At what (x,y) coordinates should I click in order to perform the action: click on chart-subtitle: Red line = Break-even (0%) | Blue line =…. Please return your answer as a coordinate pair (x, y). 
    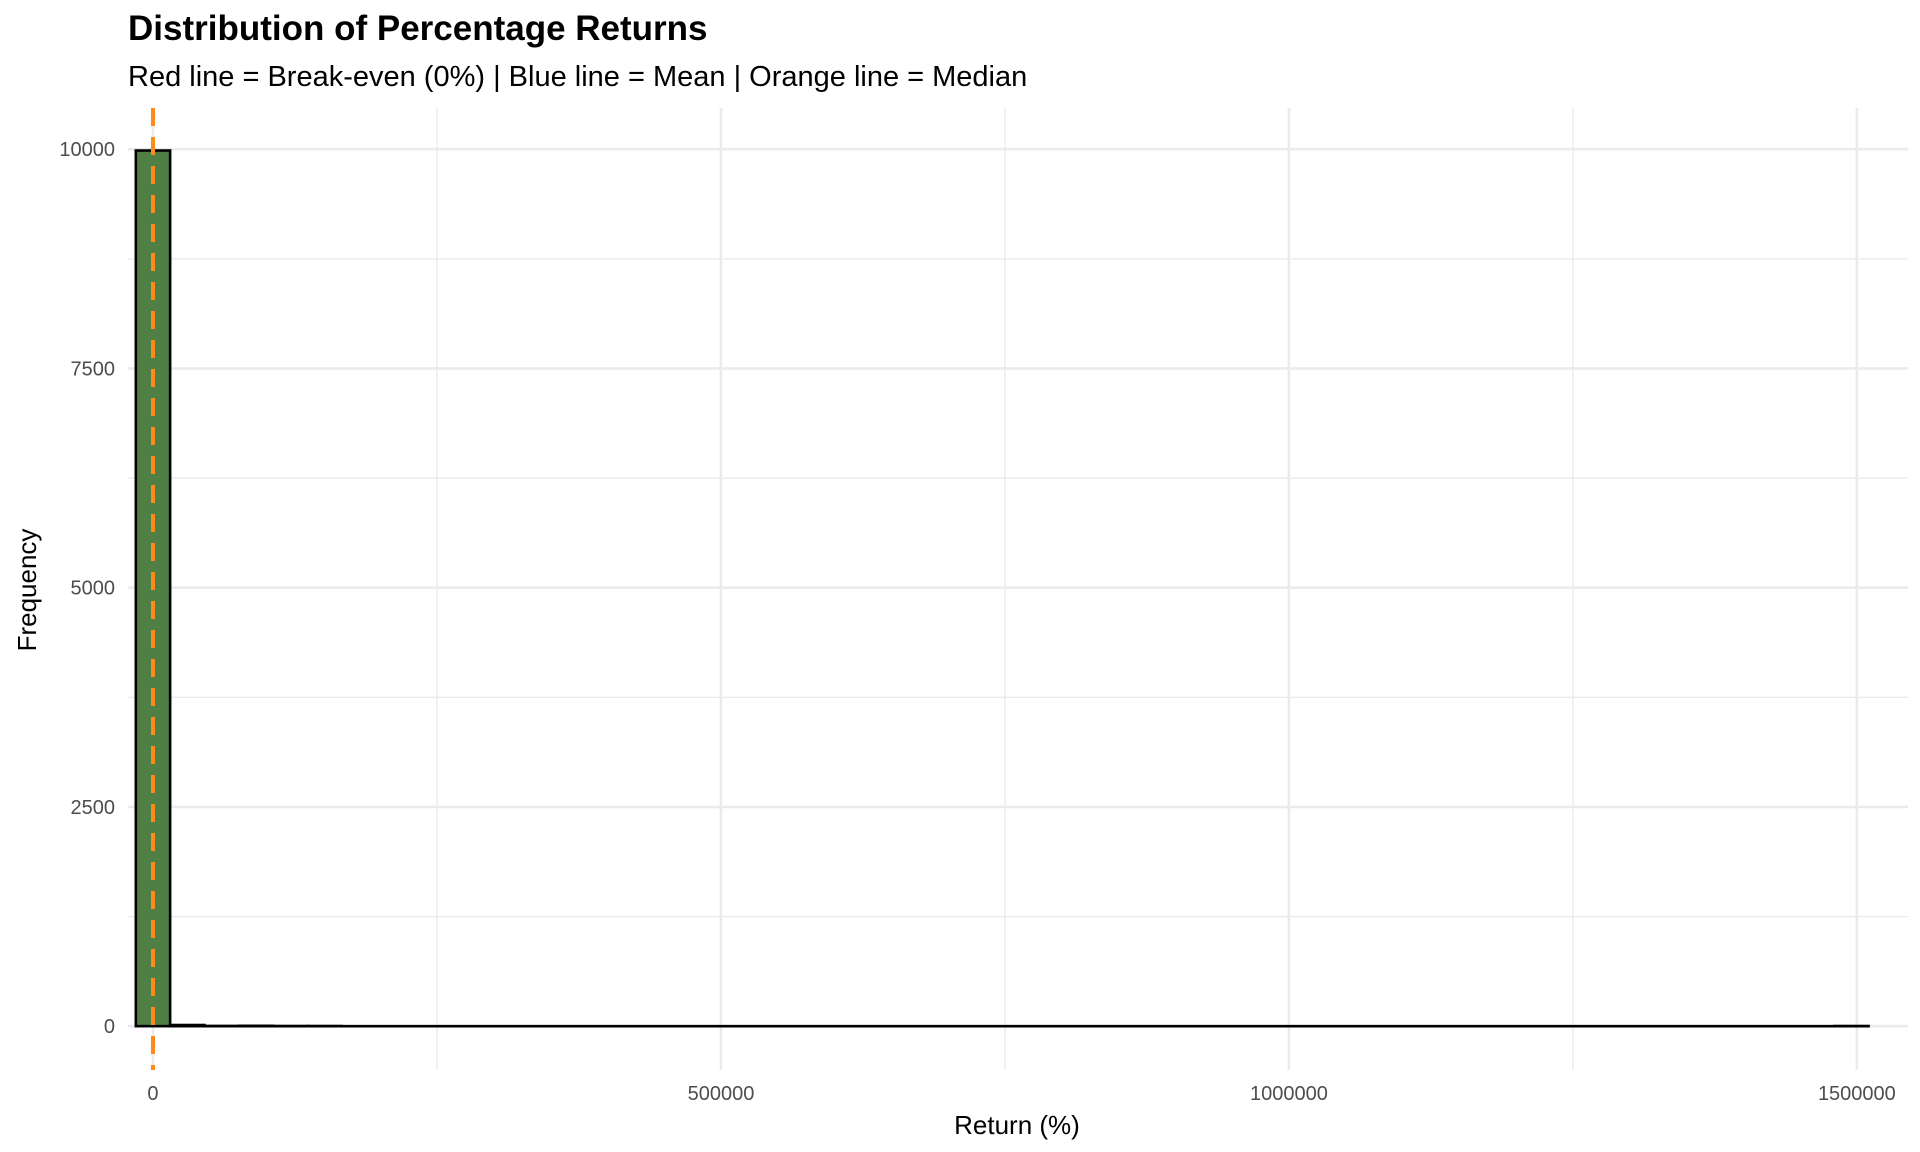
    Looking at the image, I should click on (577, 77).